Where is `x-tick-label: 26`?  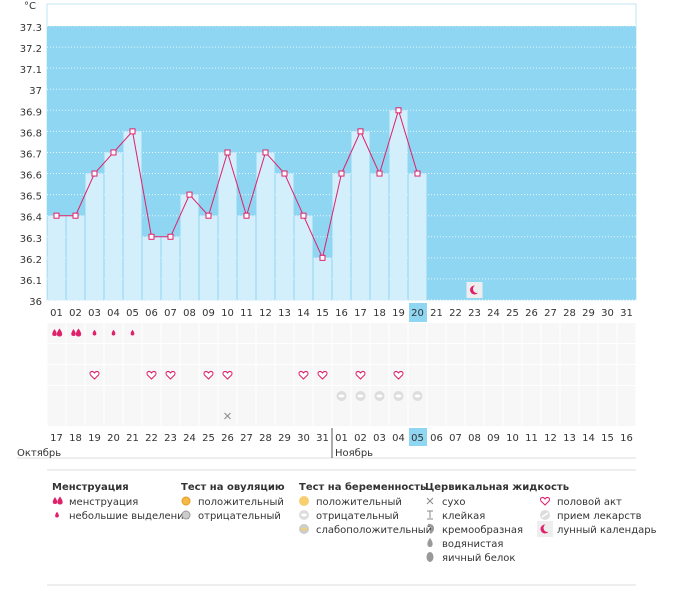
x-tick-label: 26 is located at coordinates (531, 313).